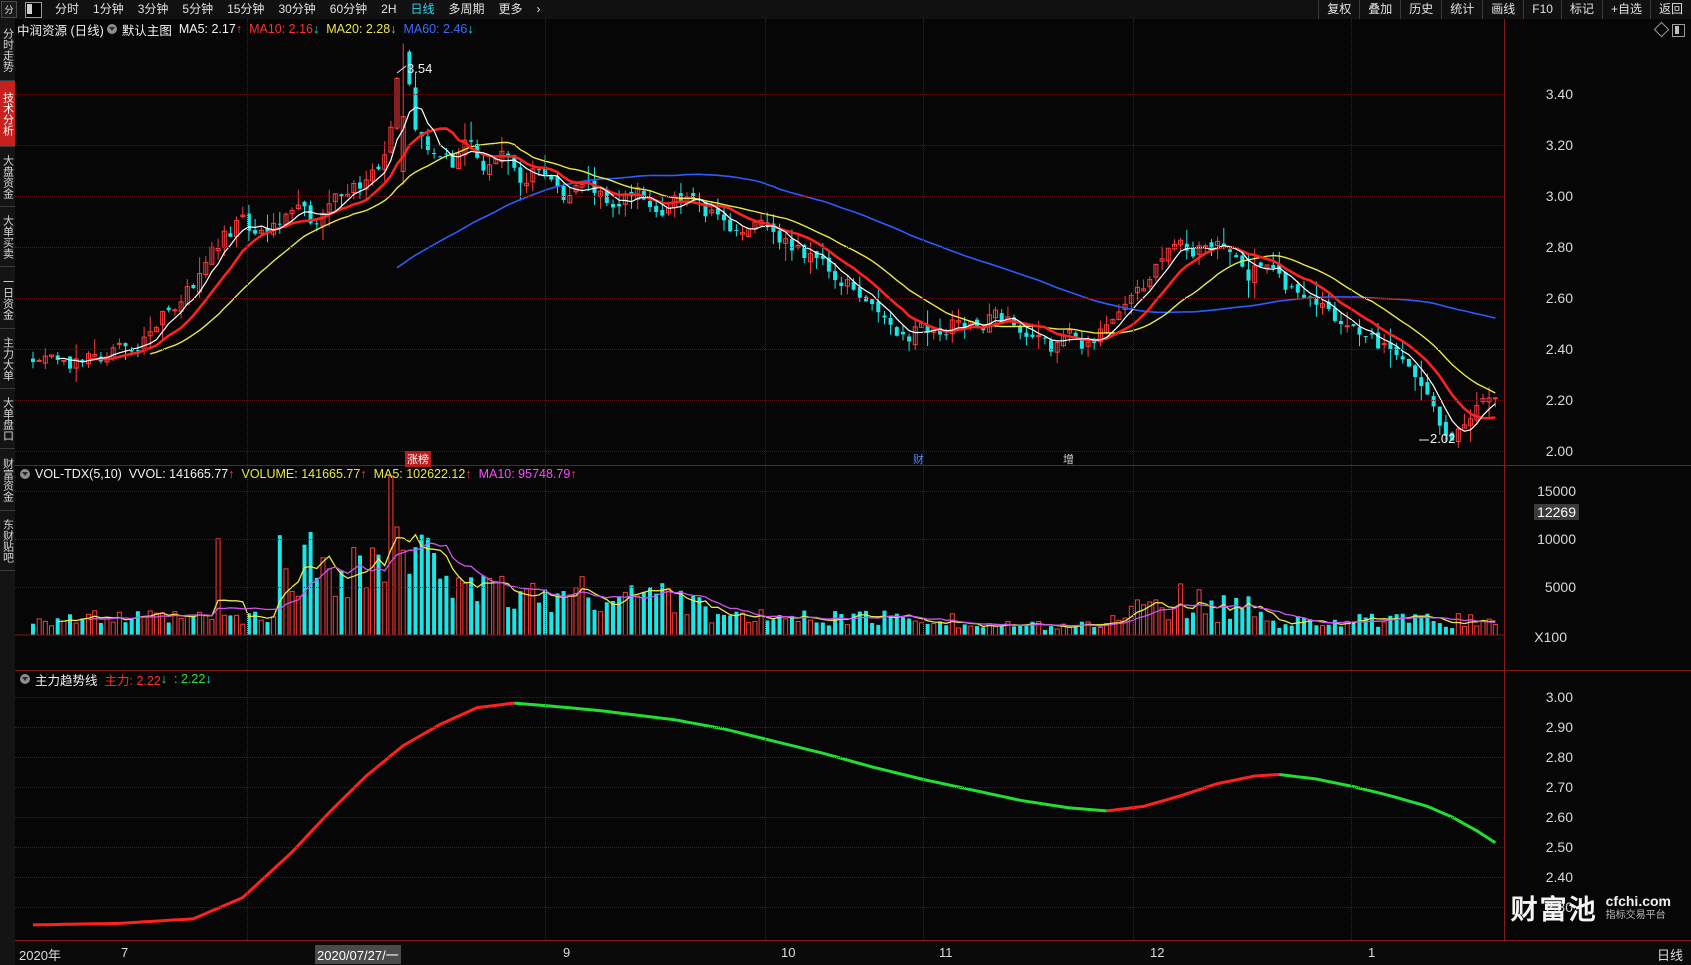 The width and height of the screenshot is (1691, 965). What do you see at coordinates (1670, 9) in the screenshot?
I see `toolbar-action-8: 返回` at bounding box center [1670, 9].